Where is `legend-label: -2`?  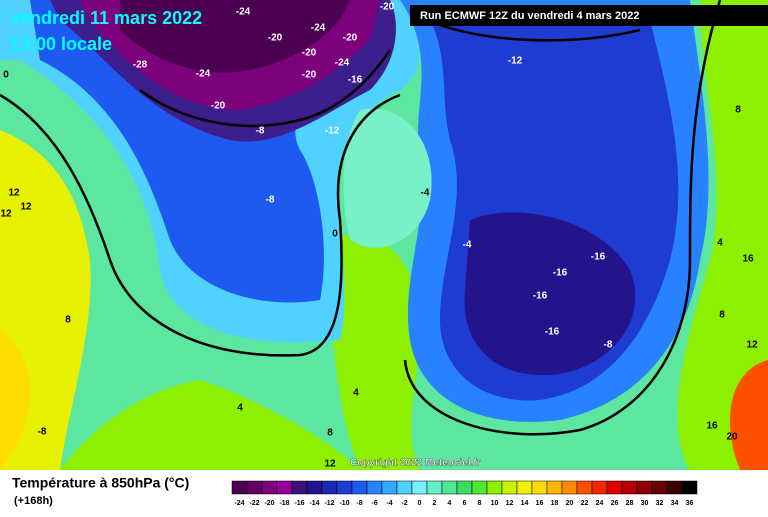
legend-label: -2 is located at coordinates (404, 503).